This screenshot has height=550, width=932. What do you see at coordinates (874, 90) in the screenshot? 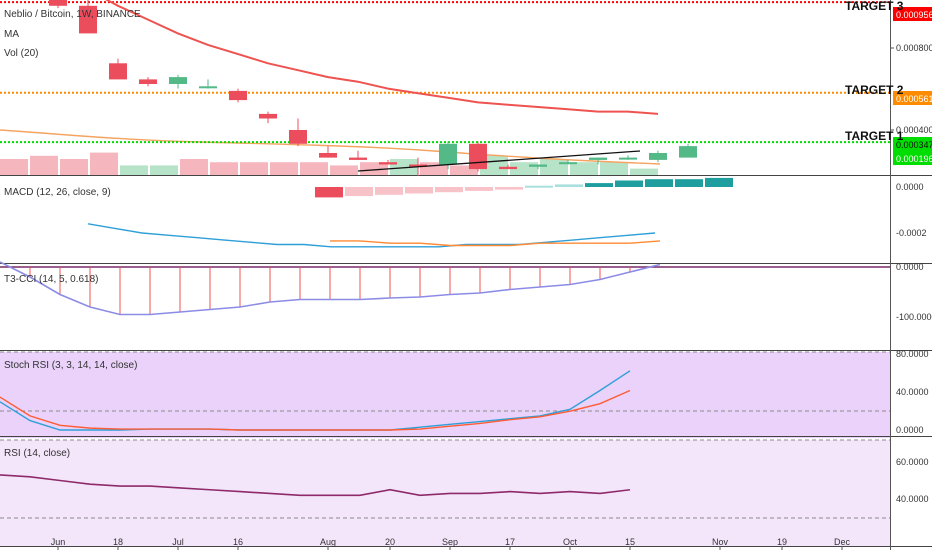
I see `target2-label: TARGET 2` at bounding box center [874, 90].